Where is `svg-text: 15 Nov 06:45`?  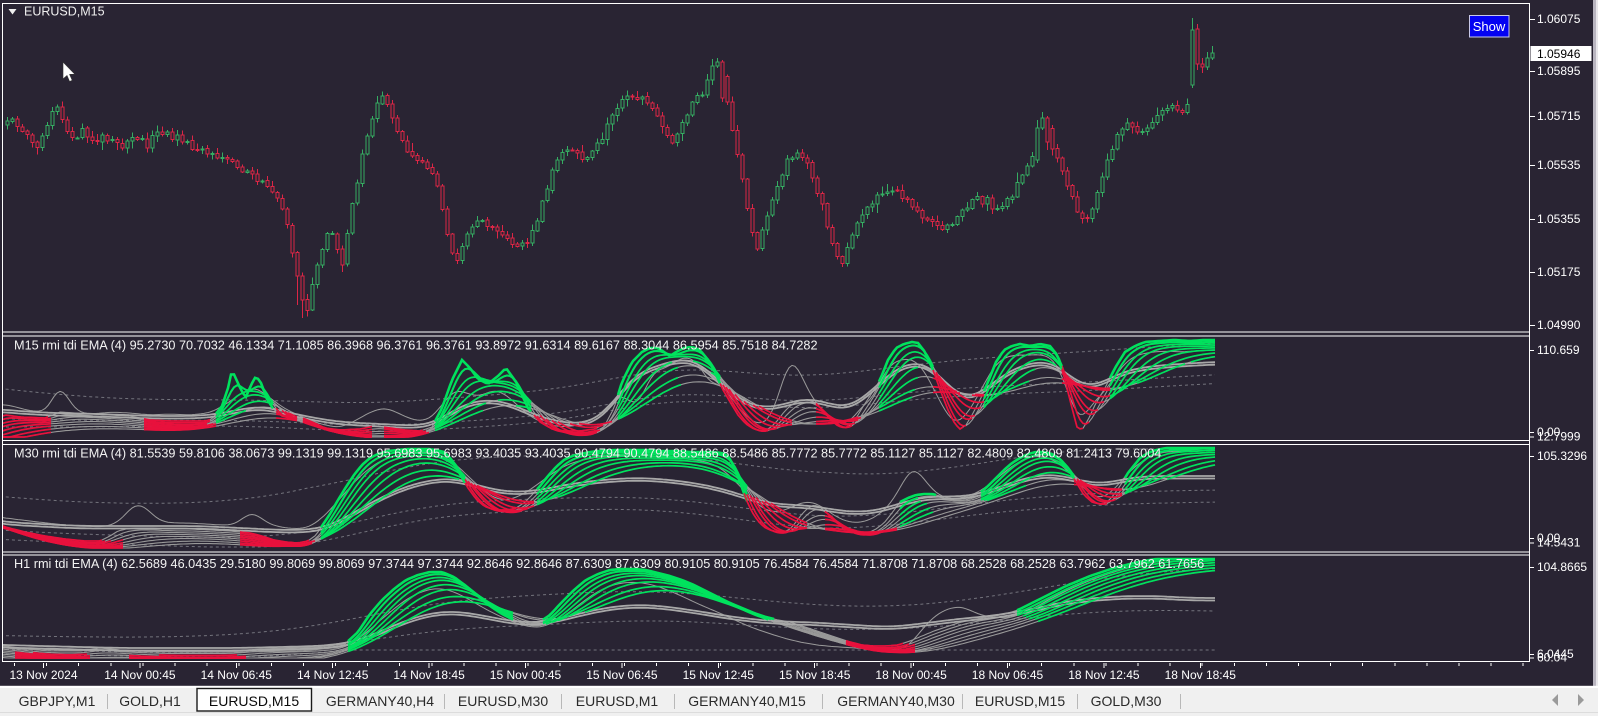
svg-text: 15 Nov 06:45 is located at coordinates (622, 675).